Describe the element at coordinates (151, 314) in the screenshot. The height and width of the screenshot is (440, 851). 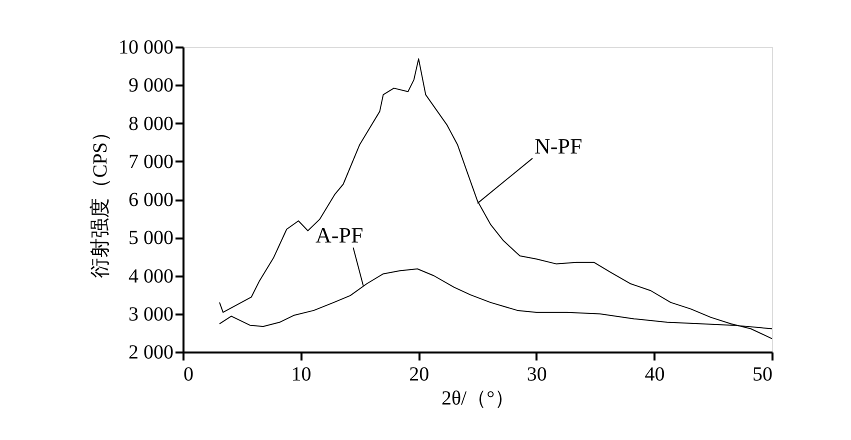
I see `y-tick-label: 3 000` at that location.